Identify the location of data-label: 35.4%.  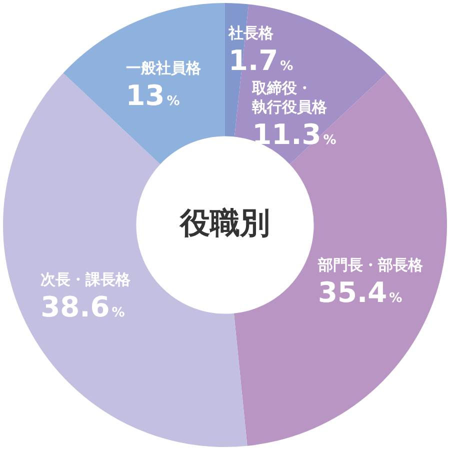
(360, 292).